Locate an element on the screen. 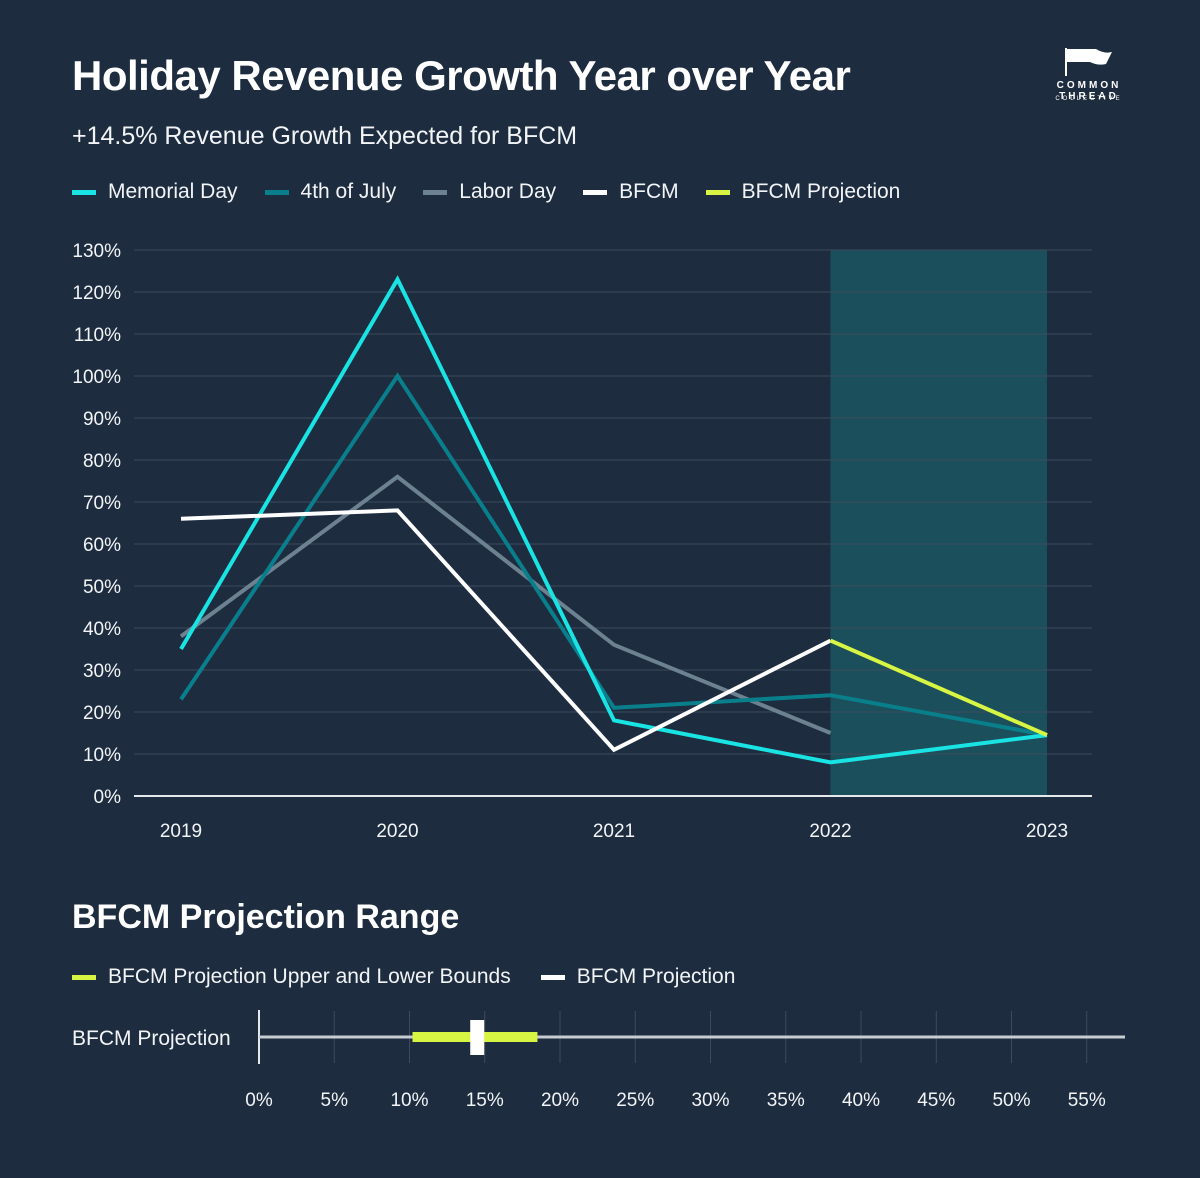 The height and width of the screenshot is (1178, 1200). x-tick-label: 2021 is located at coordinates (614, 831).